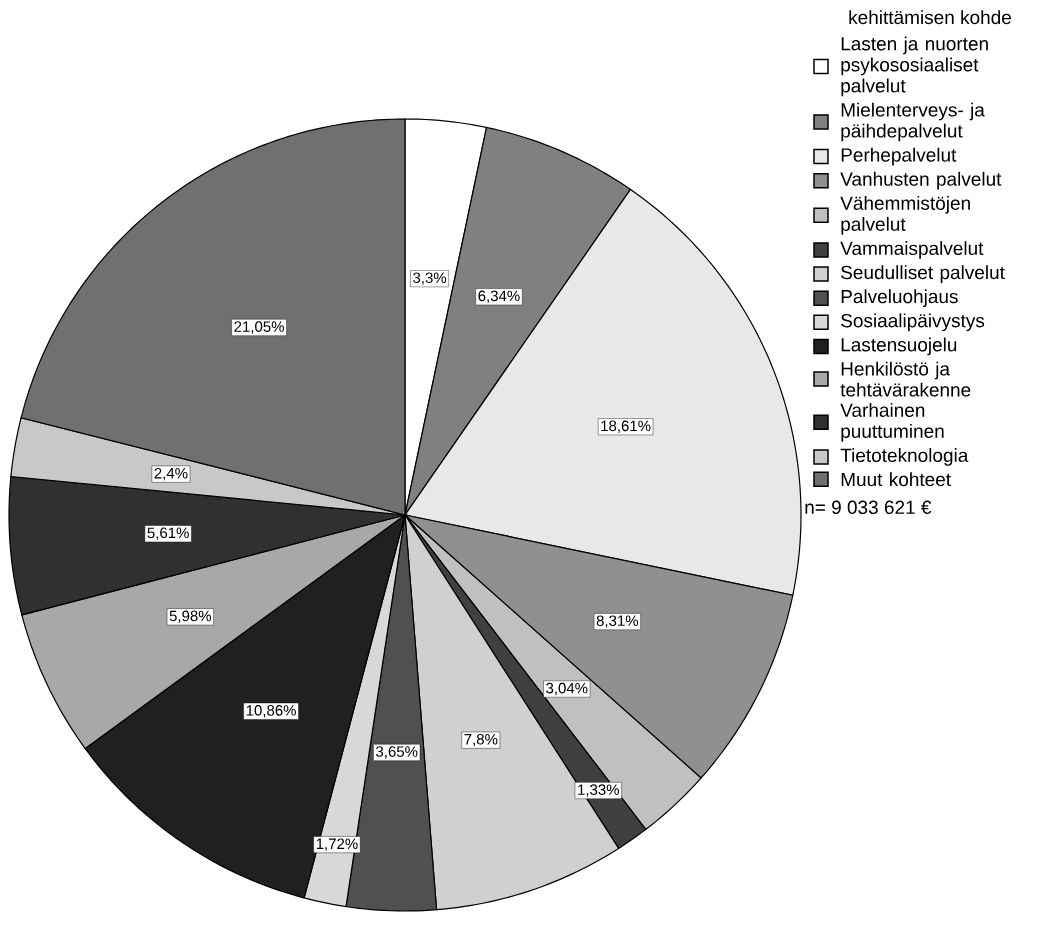  Describe the element at coordinates (899, 156) in the screenshot. I see `legend-label: Perhepalvelut` at that location.